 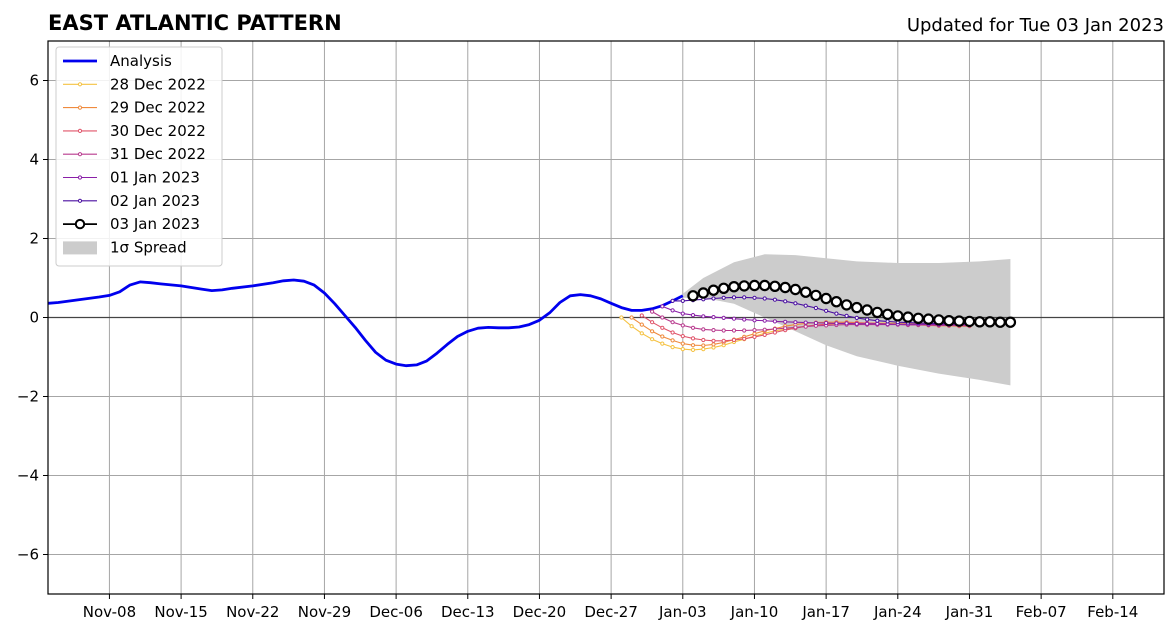 What do you see at coordinates (1112, 612) in the screenshot?
I see `x-tick-label: Feb-14` at bounding box center [1112, 612].